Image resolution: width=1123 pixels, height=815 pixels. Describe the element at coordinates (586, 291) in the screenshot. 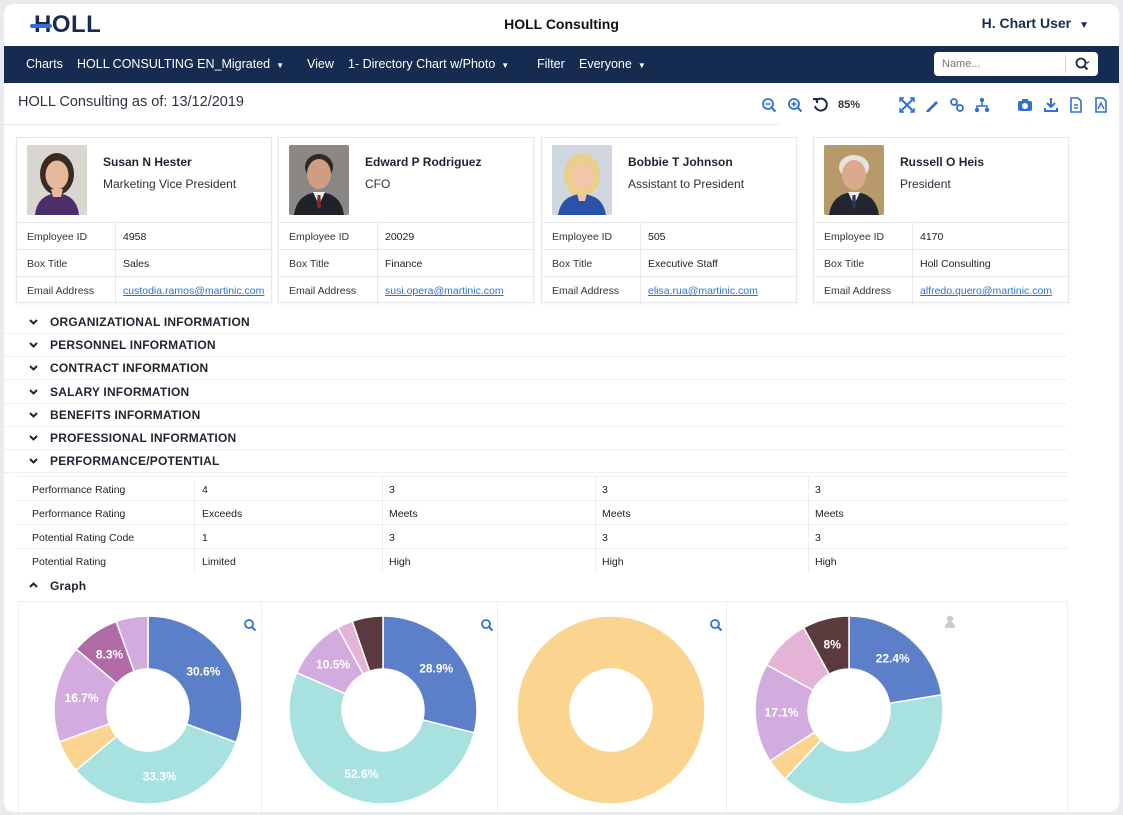

I see `field-label: Email Address` at that location.